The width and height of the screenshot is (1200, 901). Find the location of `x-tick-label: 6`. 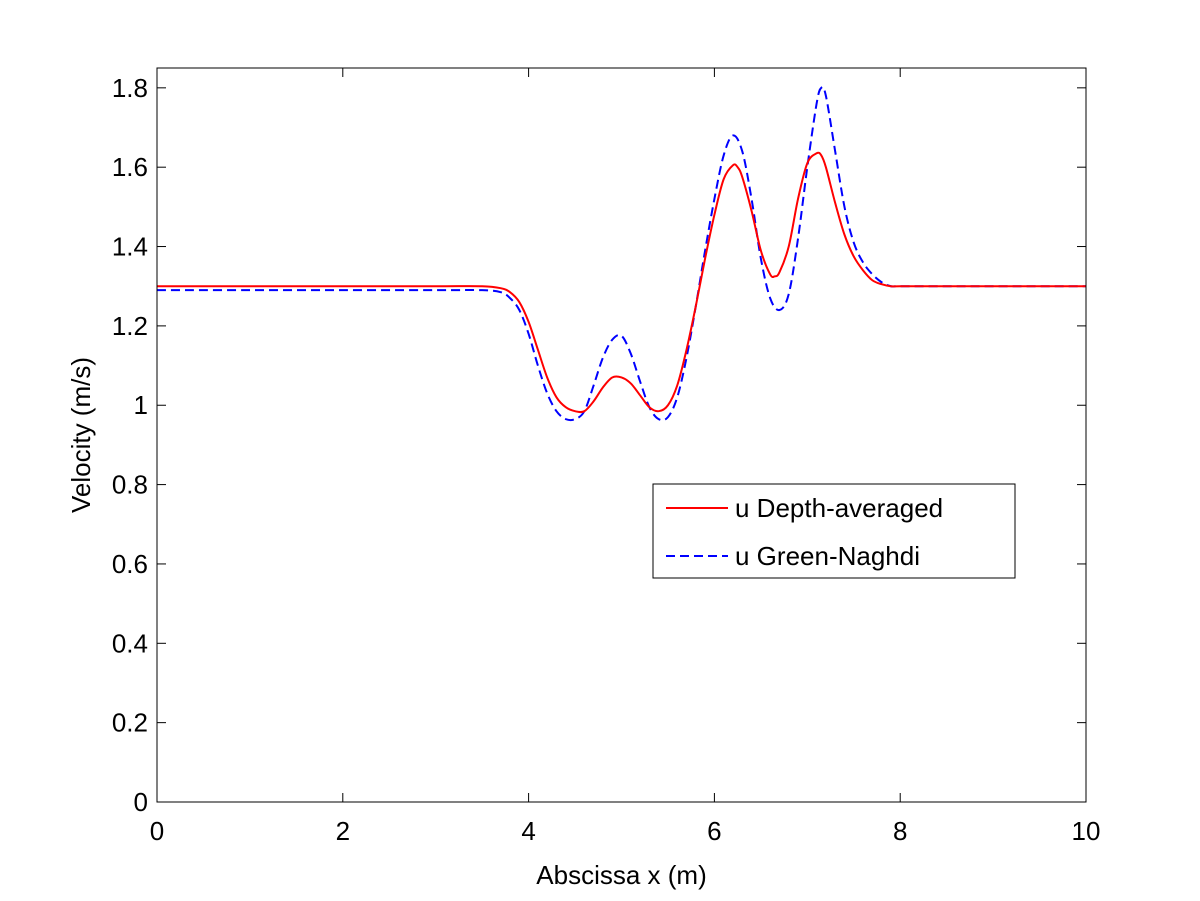

x-tick-label: 6 is located at coordinates (714, 831).